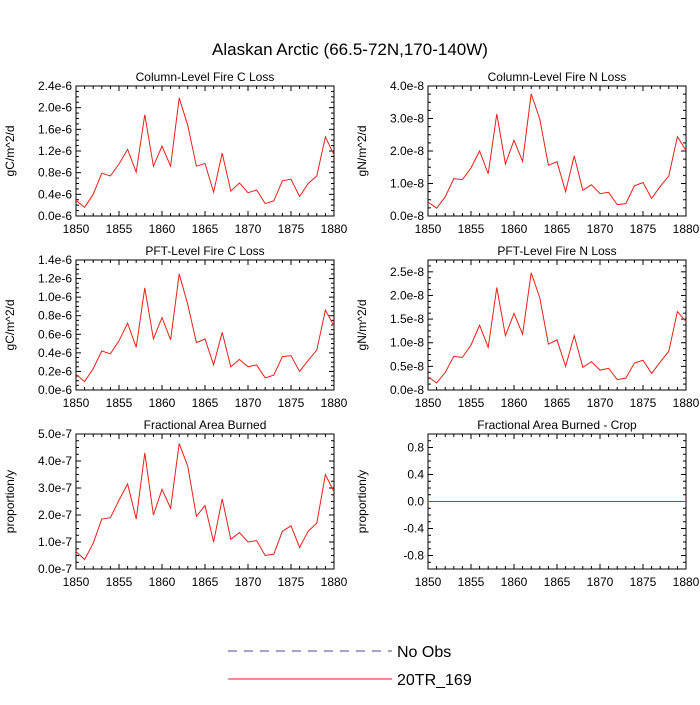 The width and height of the screenshot is (700, 705). What do you see at coordinates (204, 251) in the screenshot?
I see `panel-title: PFT-Level Fire C Loss` at bounding box center [204, 251].